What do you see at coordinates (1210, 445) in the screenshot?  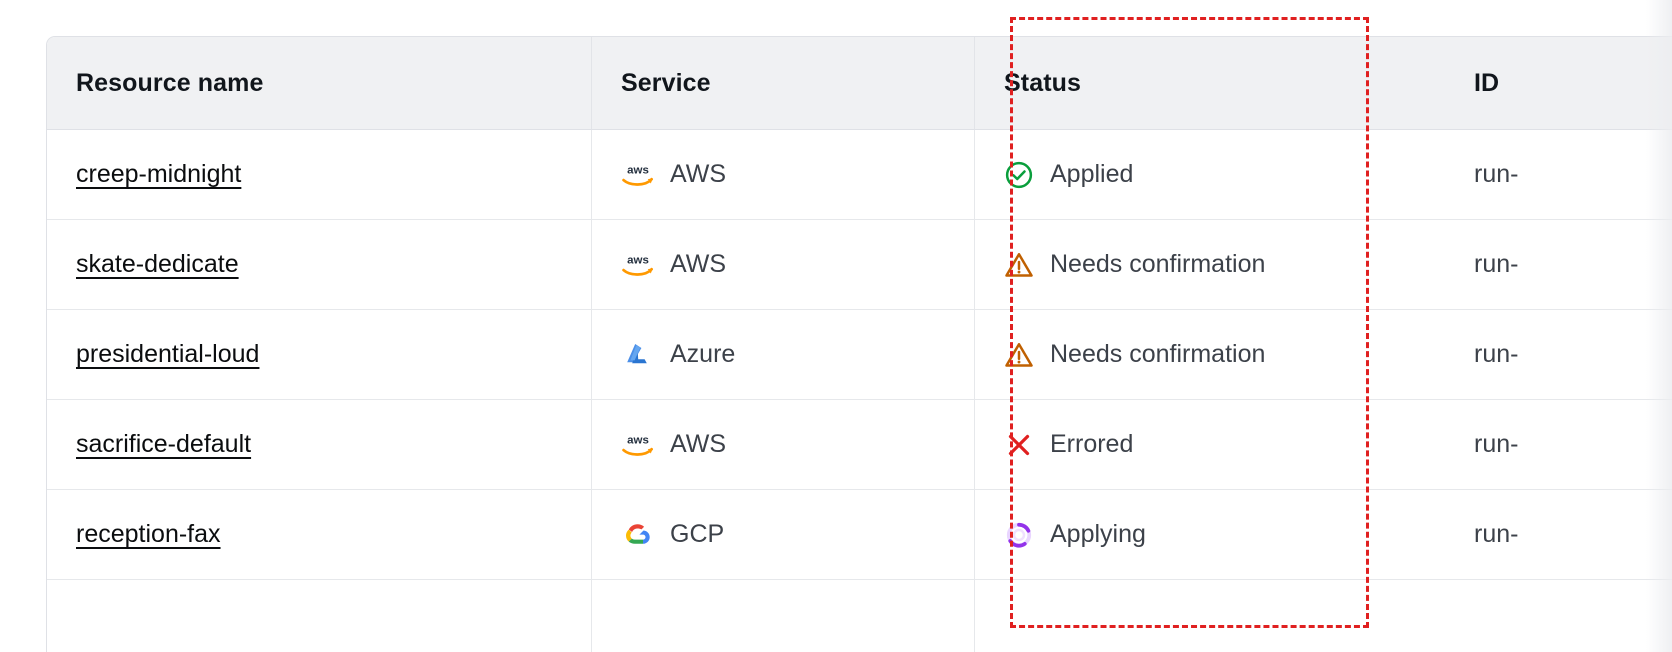 I see `cell-status: Errored` at bounding box center [1210, 445].